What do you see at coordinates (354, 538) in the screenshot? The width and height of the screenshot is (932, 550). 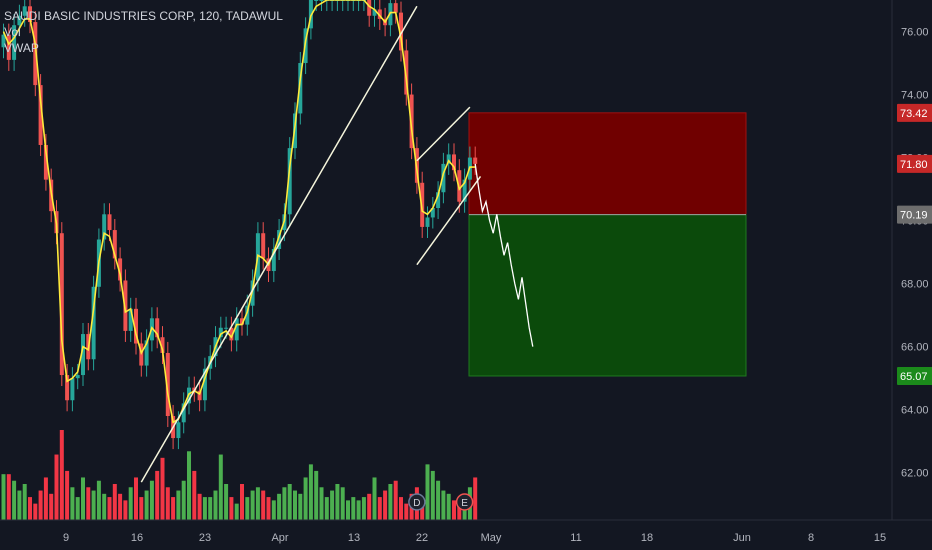 I see `time-tick-label: 13` at bounding box center [354, 538].